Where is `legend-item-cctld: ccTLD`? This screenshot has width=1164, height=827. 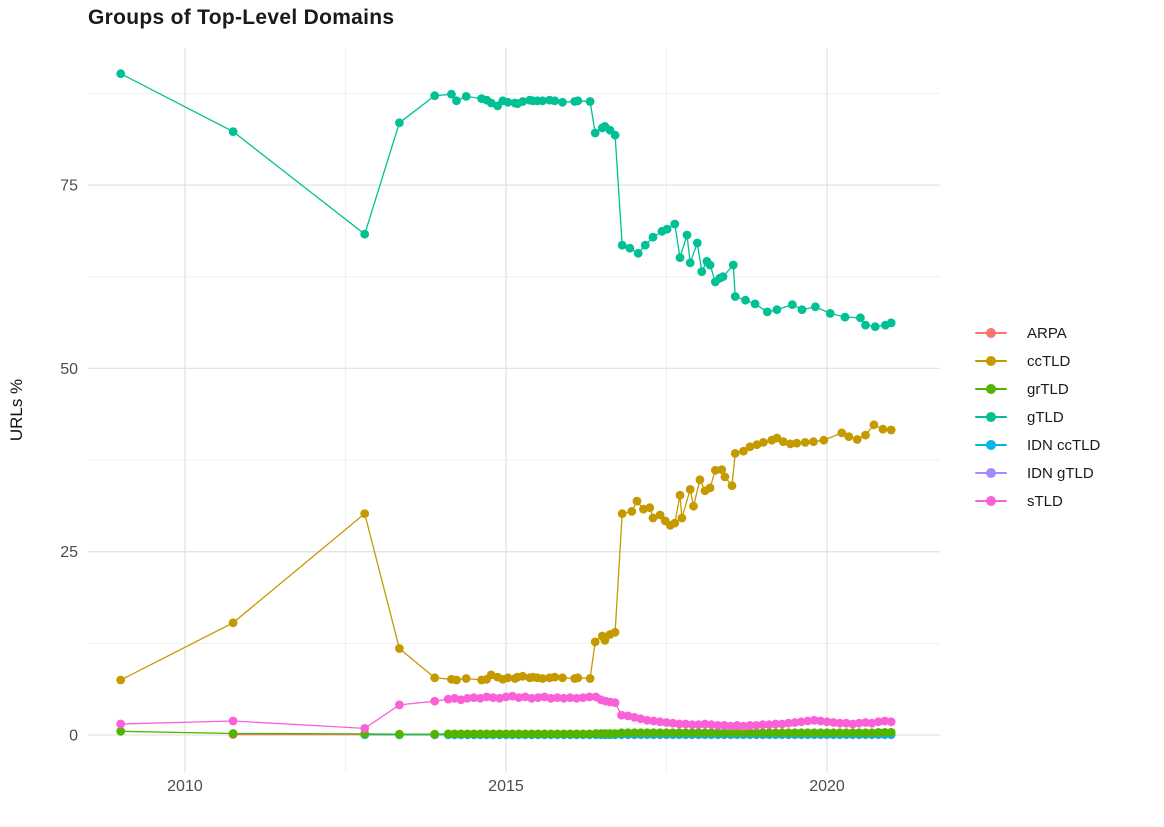 legend-item-cctld: ccTLD is located at coordinates (1037, 361).